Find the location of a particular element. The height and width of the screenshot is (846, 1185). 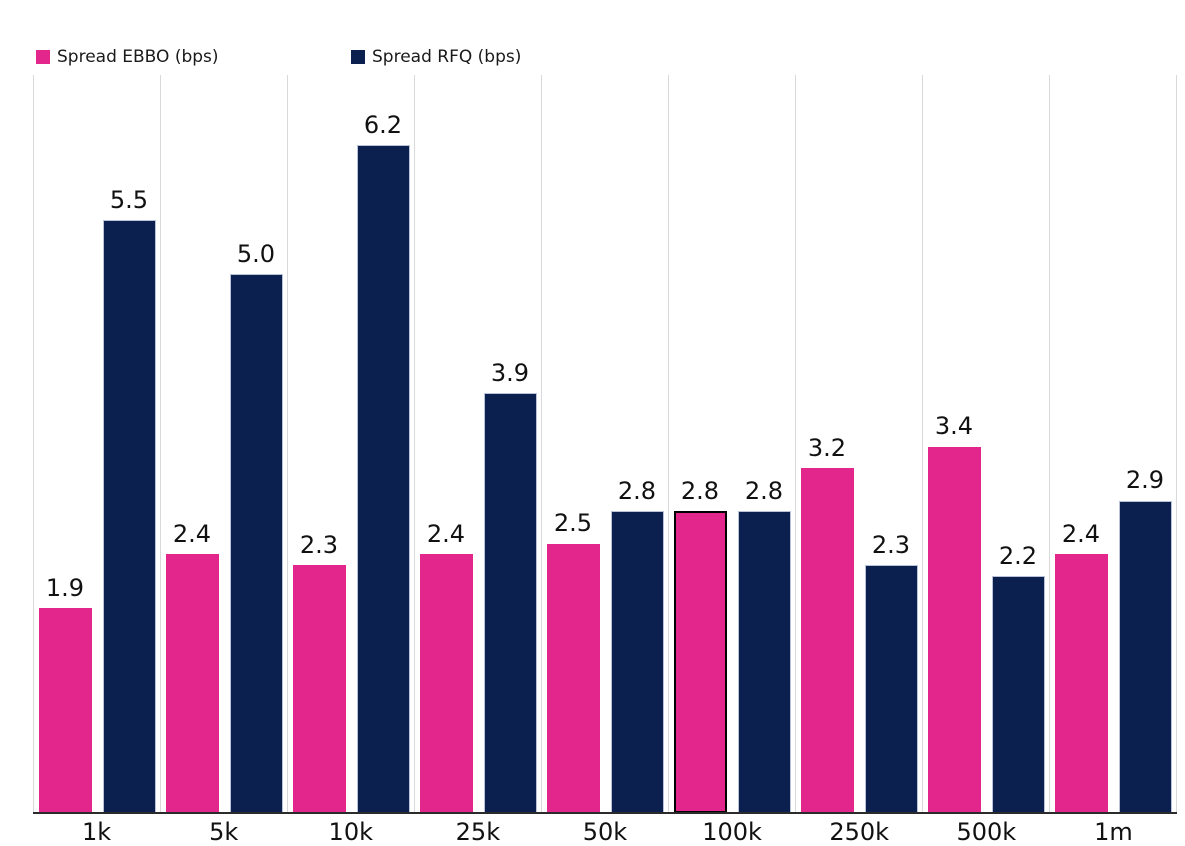

value-label-rfq-250k: 2.3 is located at coordinates (891, 545).